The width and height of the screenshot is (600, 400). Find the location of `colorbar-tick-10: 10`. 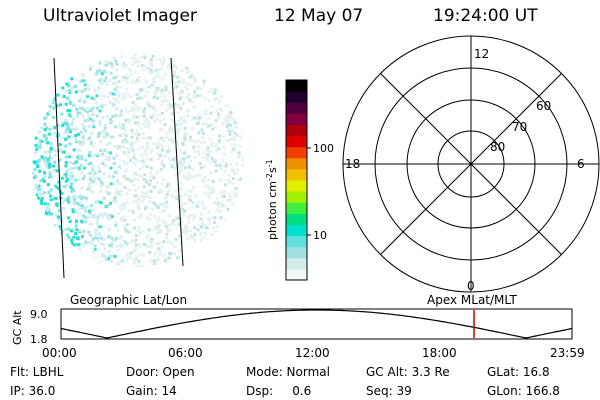

colorbar-tick-10: 10 is located at coordinates (320, 235).